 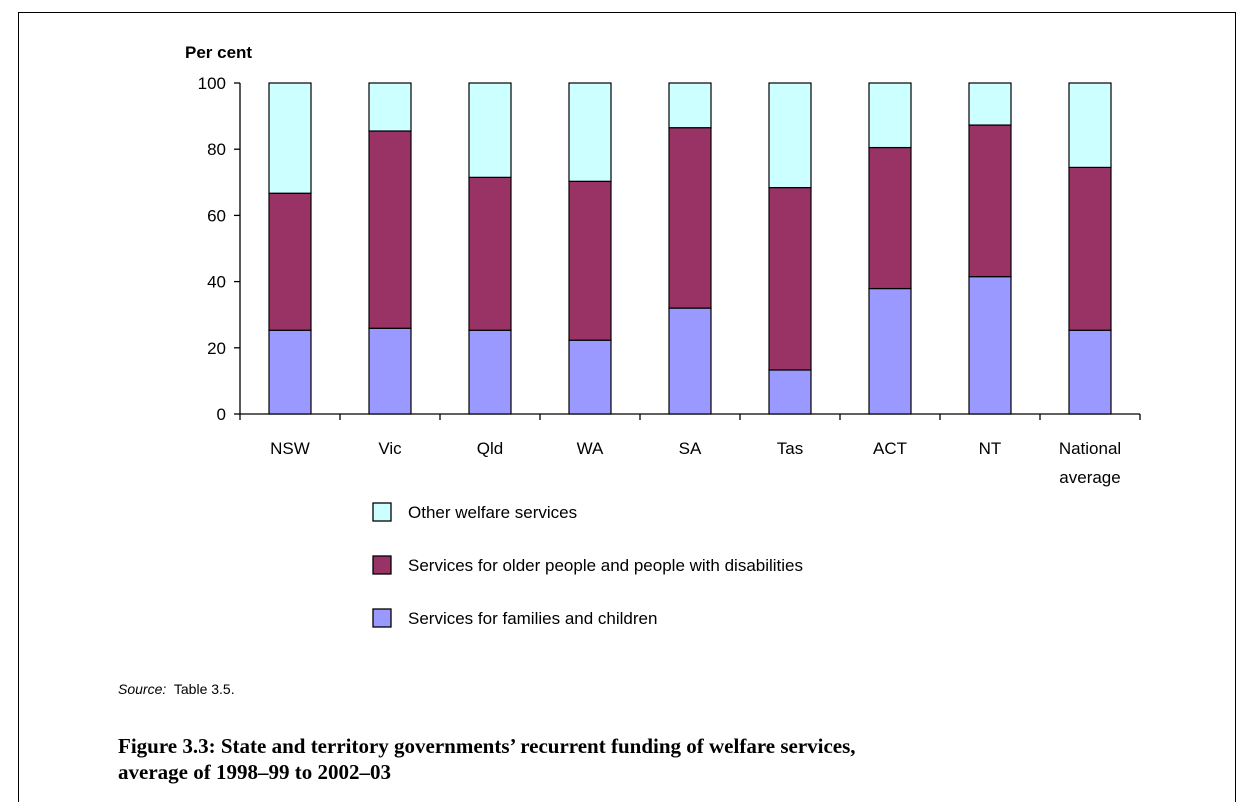 I want to click on y-tick-label: 80, so click(x=216, y=149).